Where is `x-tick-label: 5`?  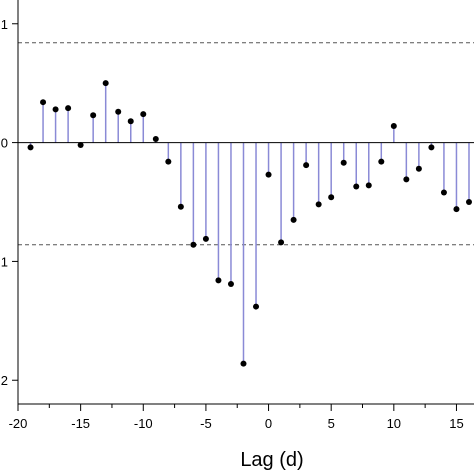 x-tick-label: 5 is located at coordinates (331, 423).